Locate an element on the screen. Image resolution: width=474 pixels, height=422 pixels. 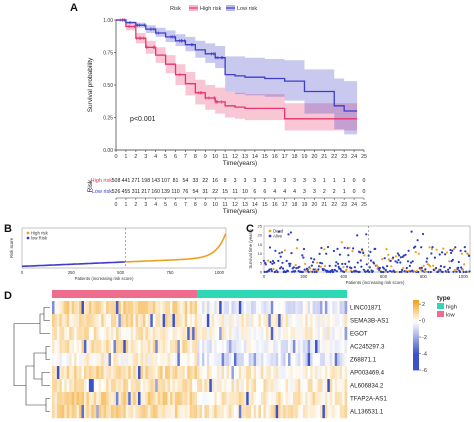
y-tick-label: 15 is located at coordinates (260, 244).